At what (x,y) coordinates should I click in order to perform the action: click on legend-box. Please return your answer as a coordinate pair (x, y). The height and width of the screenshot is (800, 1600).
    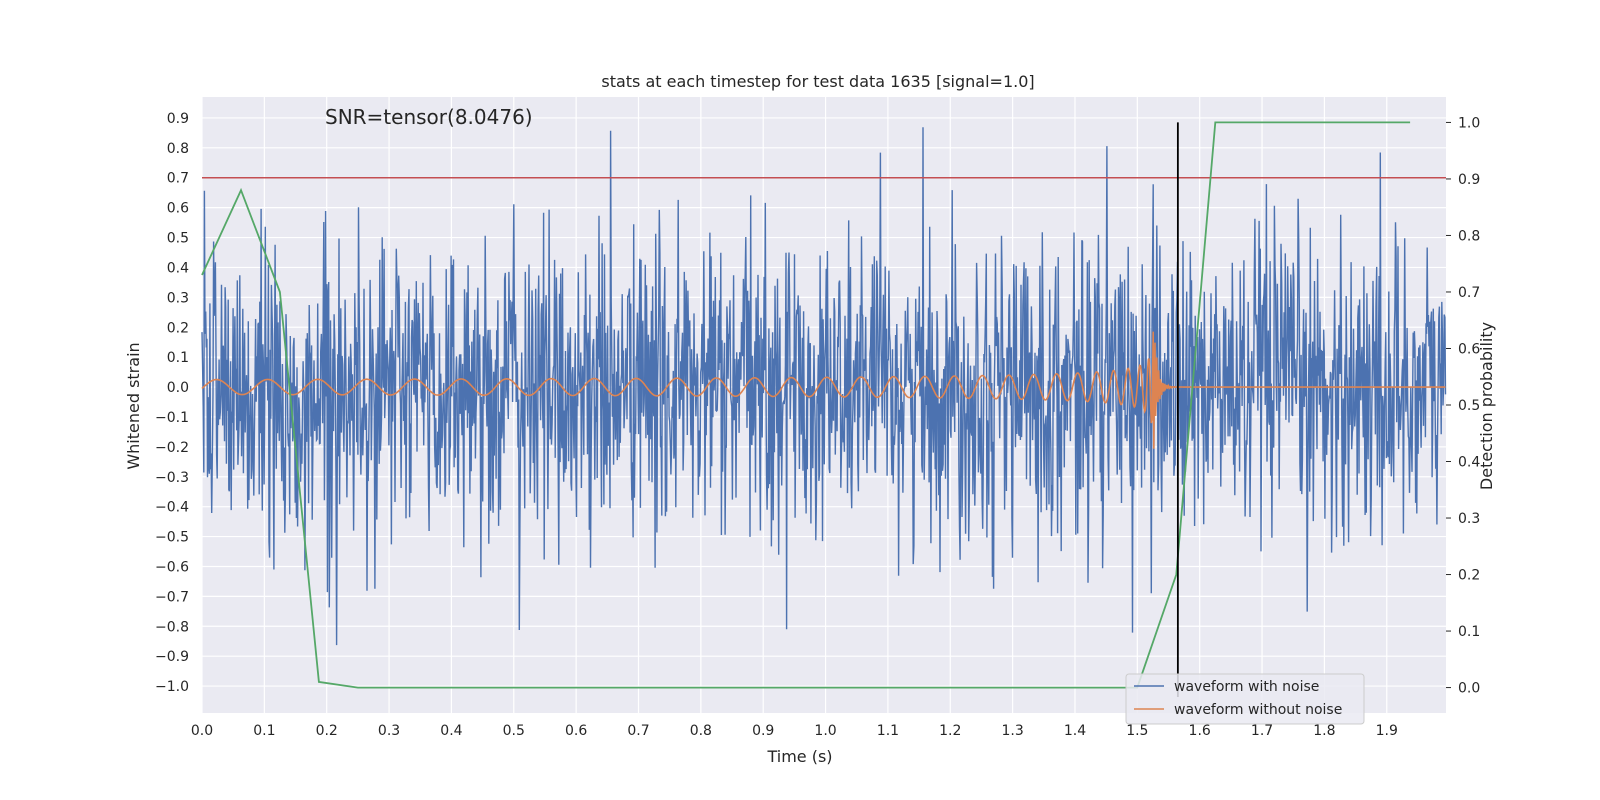
    Looking at the image, I should click on (1245, 699).